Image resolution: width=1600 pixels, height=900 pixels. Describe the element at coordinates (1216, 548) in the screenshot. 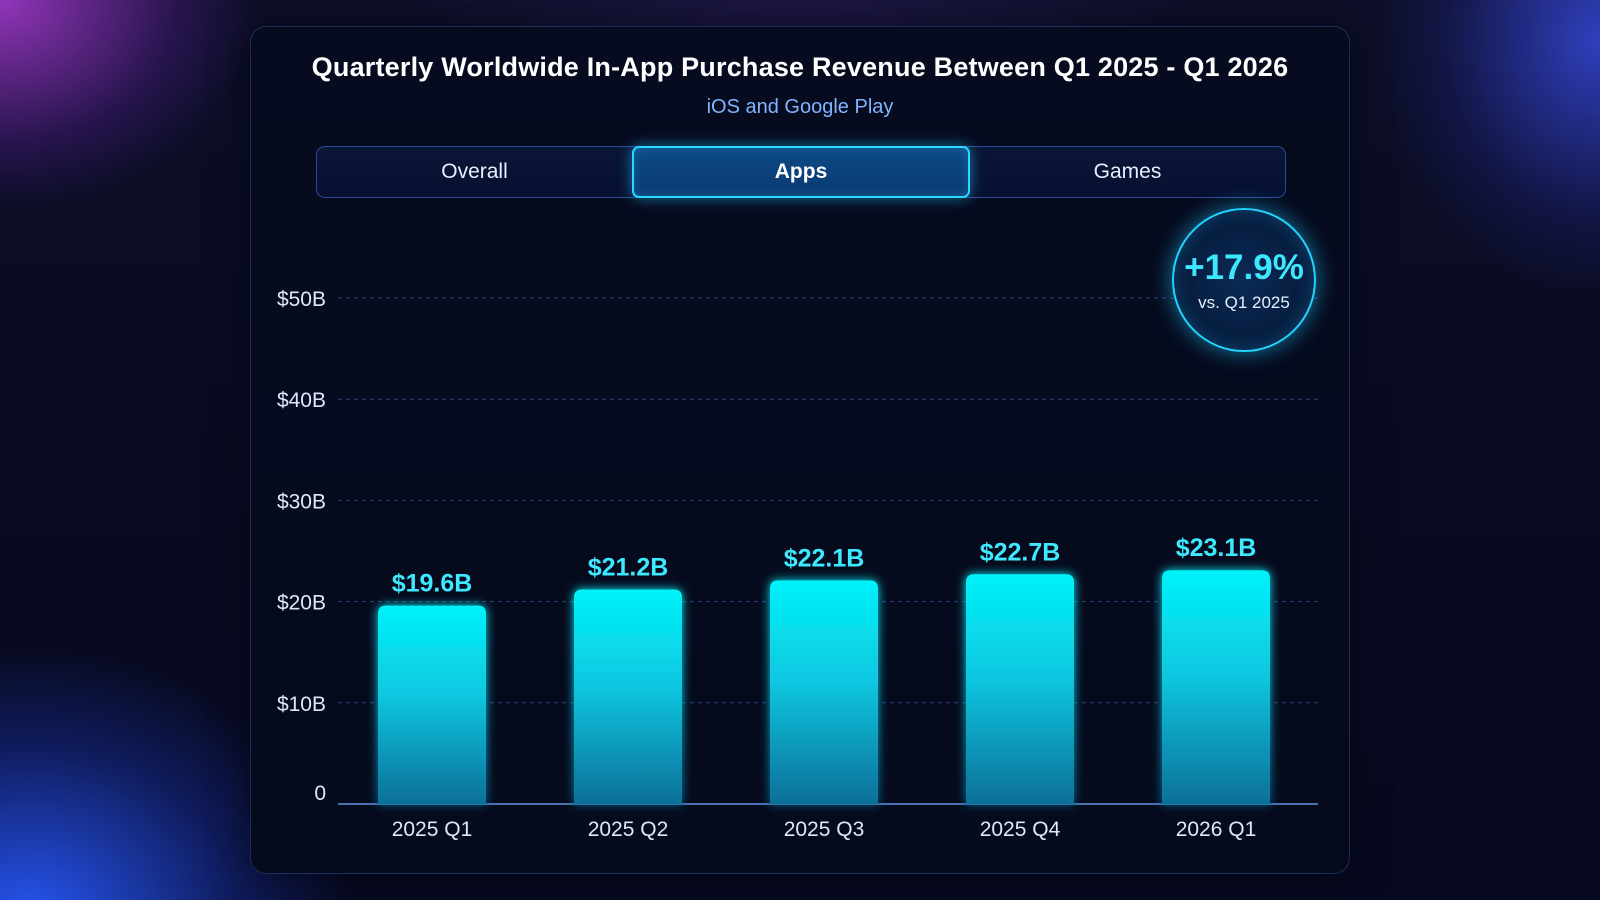

I see `bar-value-label: $23.1B` at that location.